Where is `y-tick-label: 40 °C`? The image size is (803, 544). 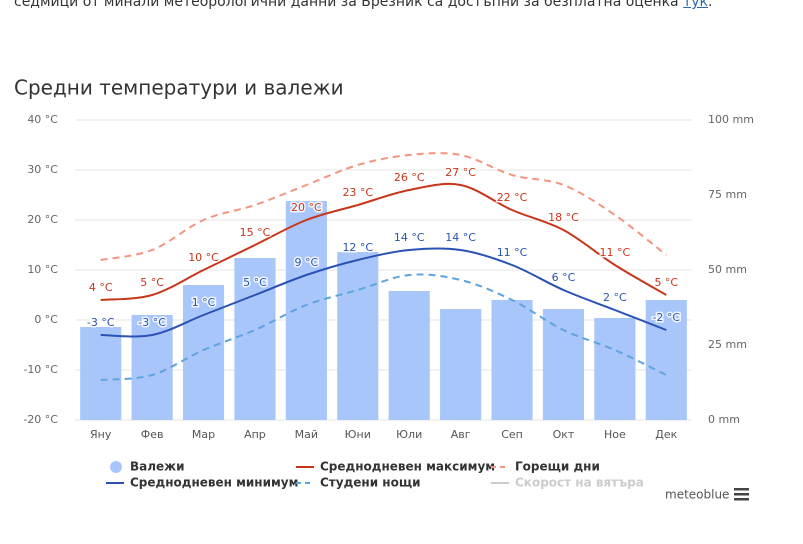 y-tick-label: 40 °C is located at coordinates (42, 119).